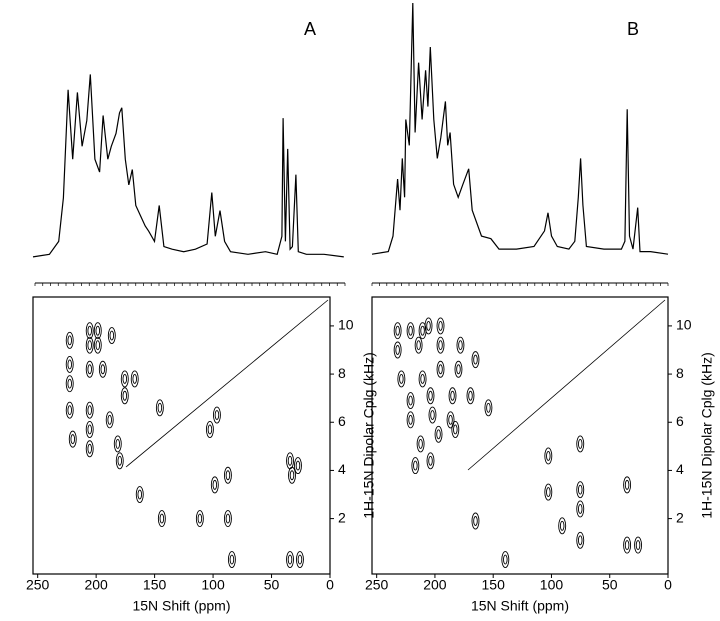 The width and height of the screenshot is (720, 621). What do you see at coordinates (633, 29) in the screenshot?
I see `panel-label: B` at bounding box center [633, 29].